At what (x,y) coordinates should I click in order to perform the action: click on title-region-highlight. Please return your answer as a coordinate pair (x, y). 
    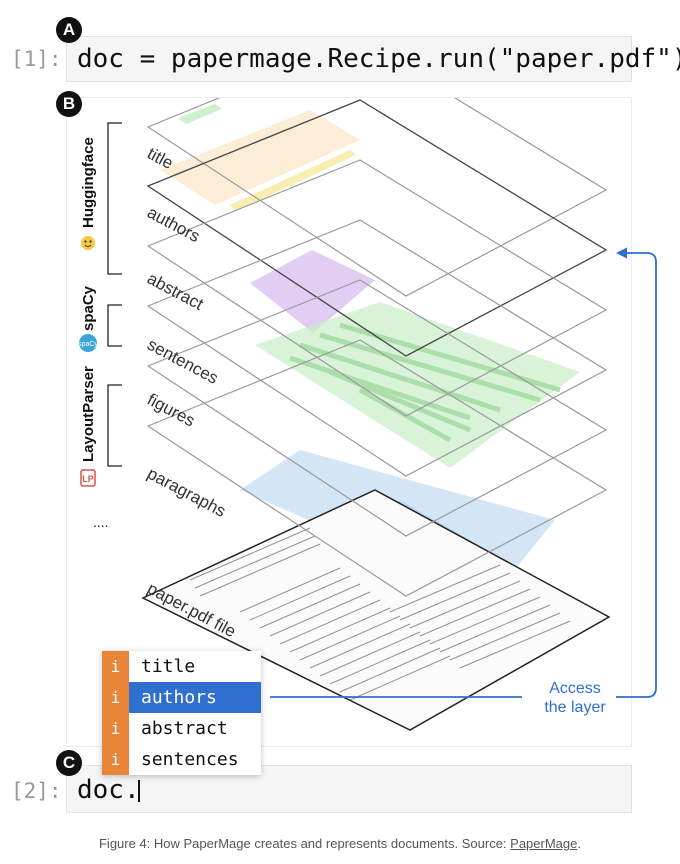
    Looking at the image, I should click on (260, 157).